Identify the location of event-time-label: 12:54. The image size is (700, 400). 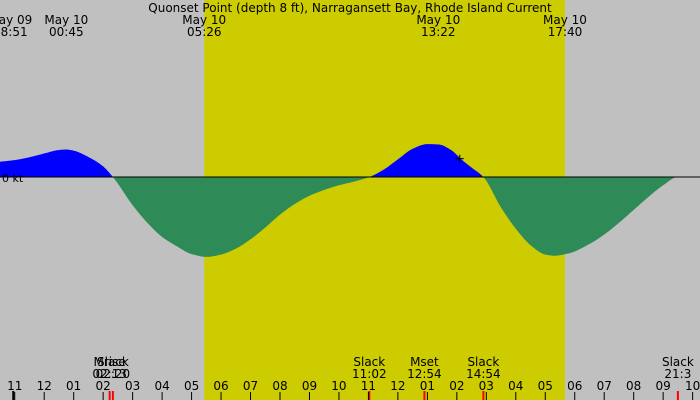
(424, 374).